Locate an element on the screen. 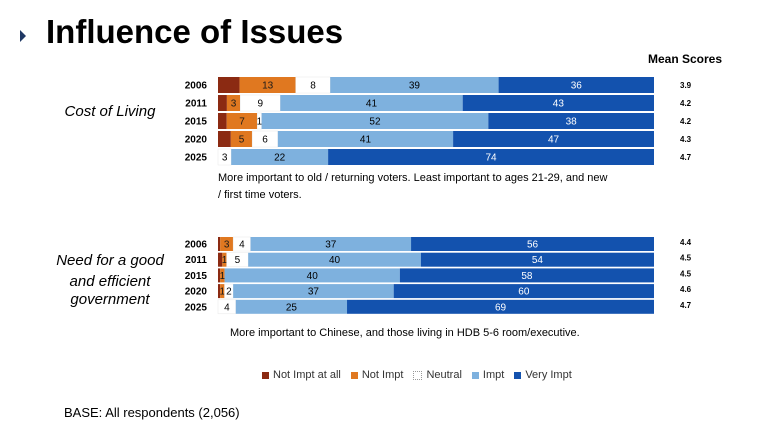 The height and width of the screenshot is (433, 777). mean-score: 4.4 is located at coordinates (686, 242).